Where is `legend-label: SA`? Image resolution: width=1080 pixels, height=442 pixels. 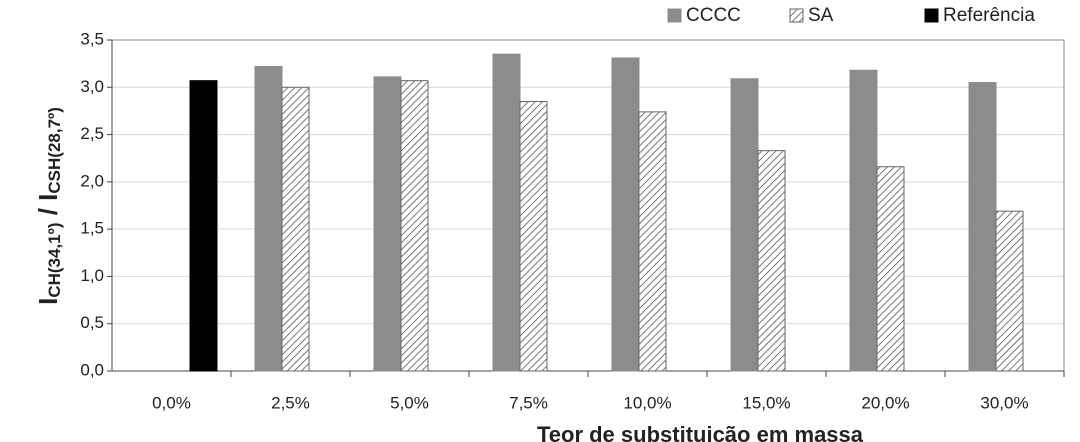
legend-label: SA is located at coordinates (821, 15).